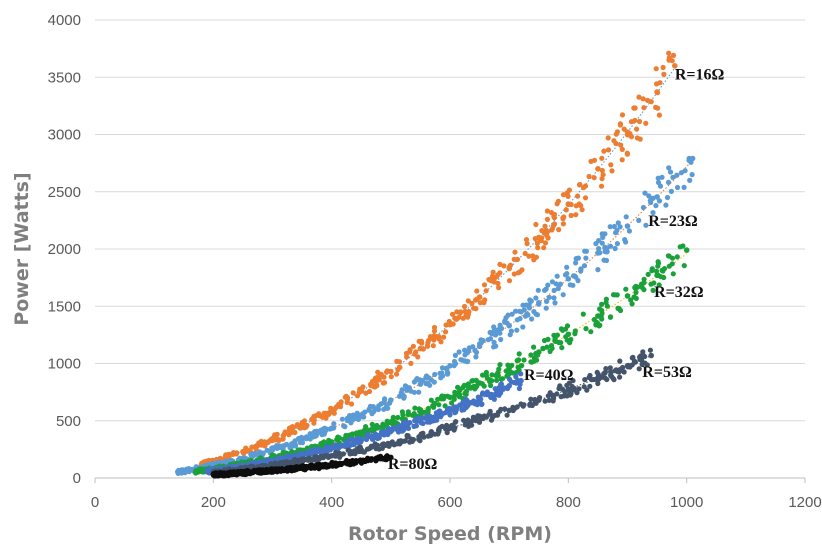 Image resolution: width=822 pixels, height=548 pixels. What do you see at coordinates (64, 20) in the screenshot?
I see `y-tick-label: 4000` at bounding box center [64, 20].